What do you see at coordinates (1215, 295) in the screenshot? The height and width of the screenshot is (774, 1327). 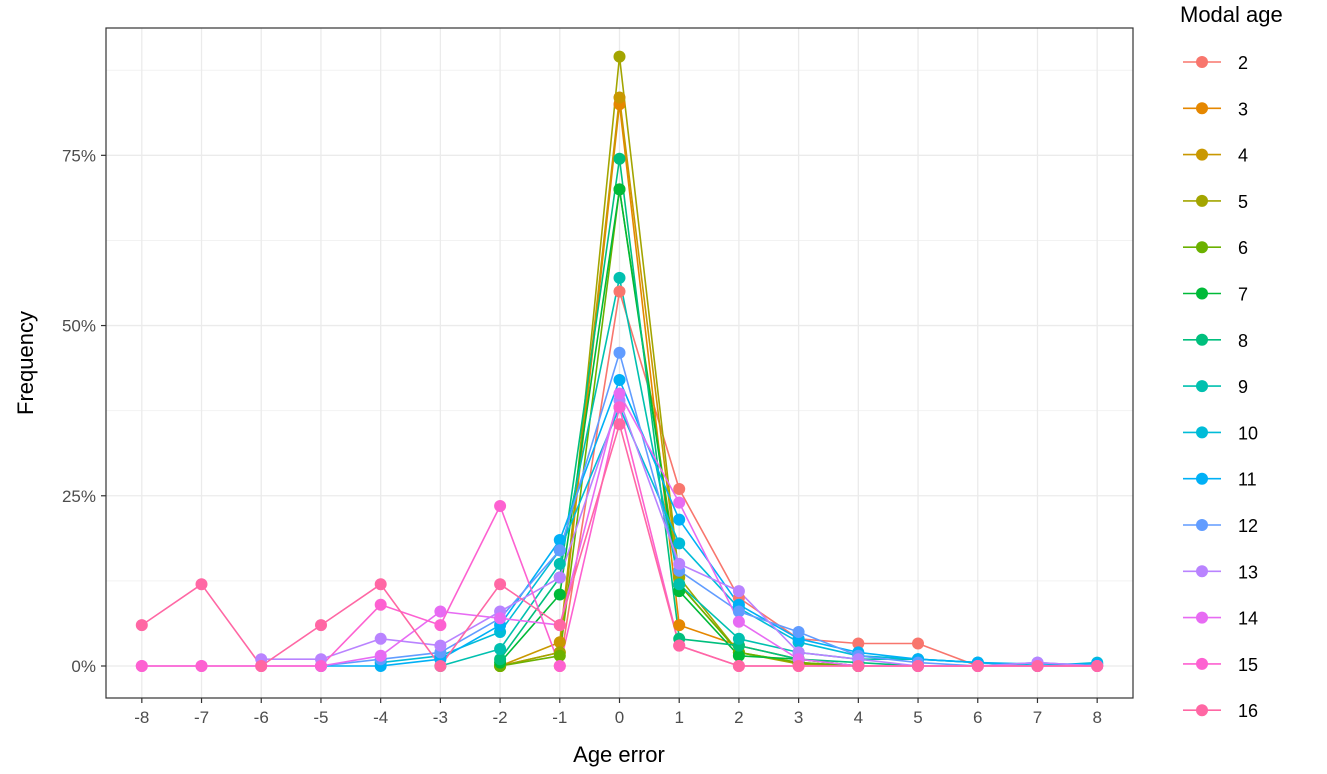 I see `legend-item: 7` at bounding box center [1215, 295].